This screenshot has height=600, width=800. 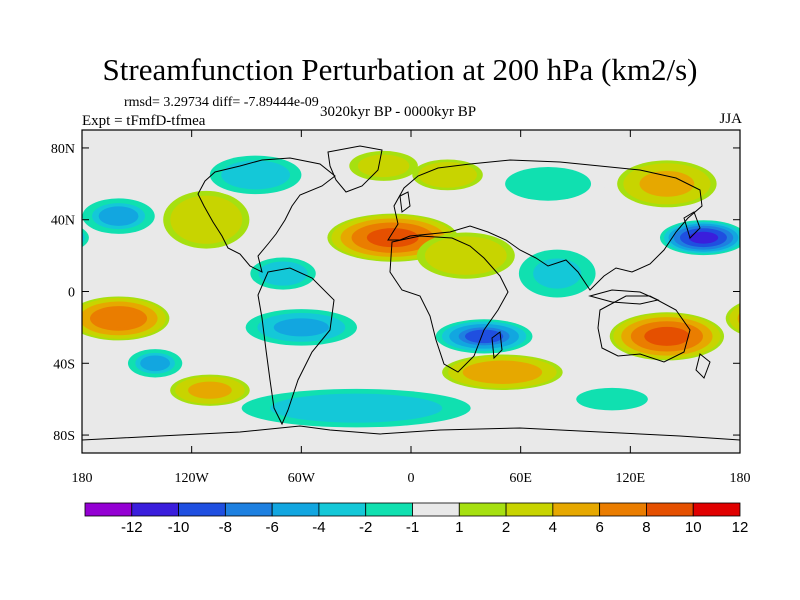 I want to click on colorbar-label: -2, so click(x=365, y=527).